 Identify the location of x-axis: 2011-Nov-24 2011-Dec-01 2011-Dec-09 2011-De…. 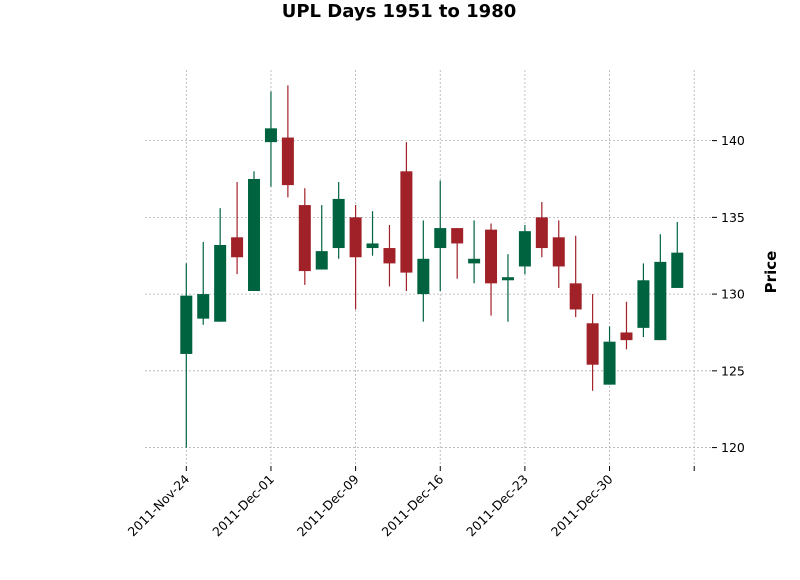
(410, 502).